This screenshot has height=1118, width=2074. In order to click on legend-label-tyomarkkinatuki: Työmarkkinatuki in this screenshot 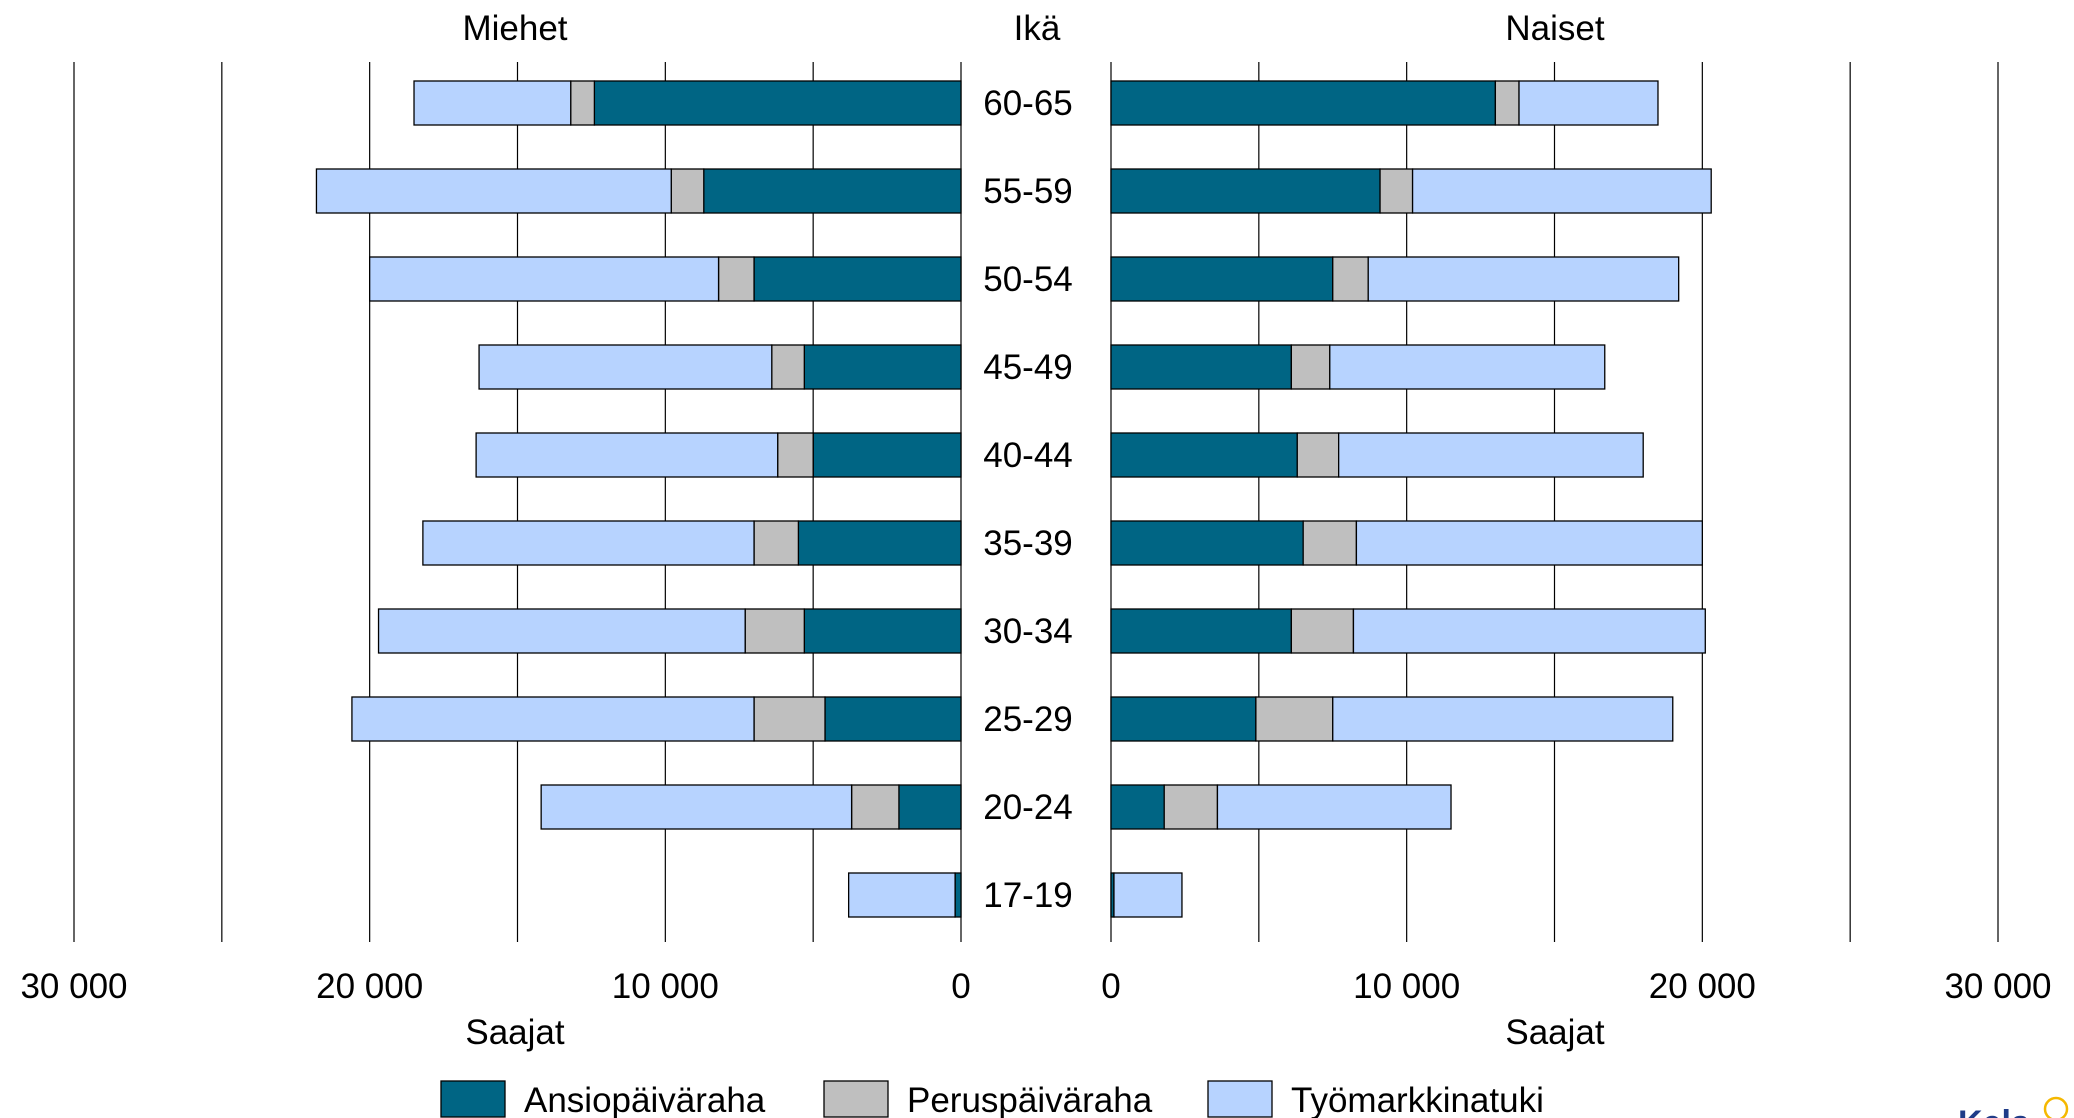, I will do `click(1417, 1099)`.